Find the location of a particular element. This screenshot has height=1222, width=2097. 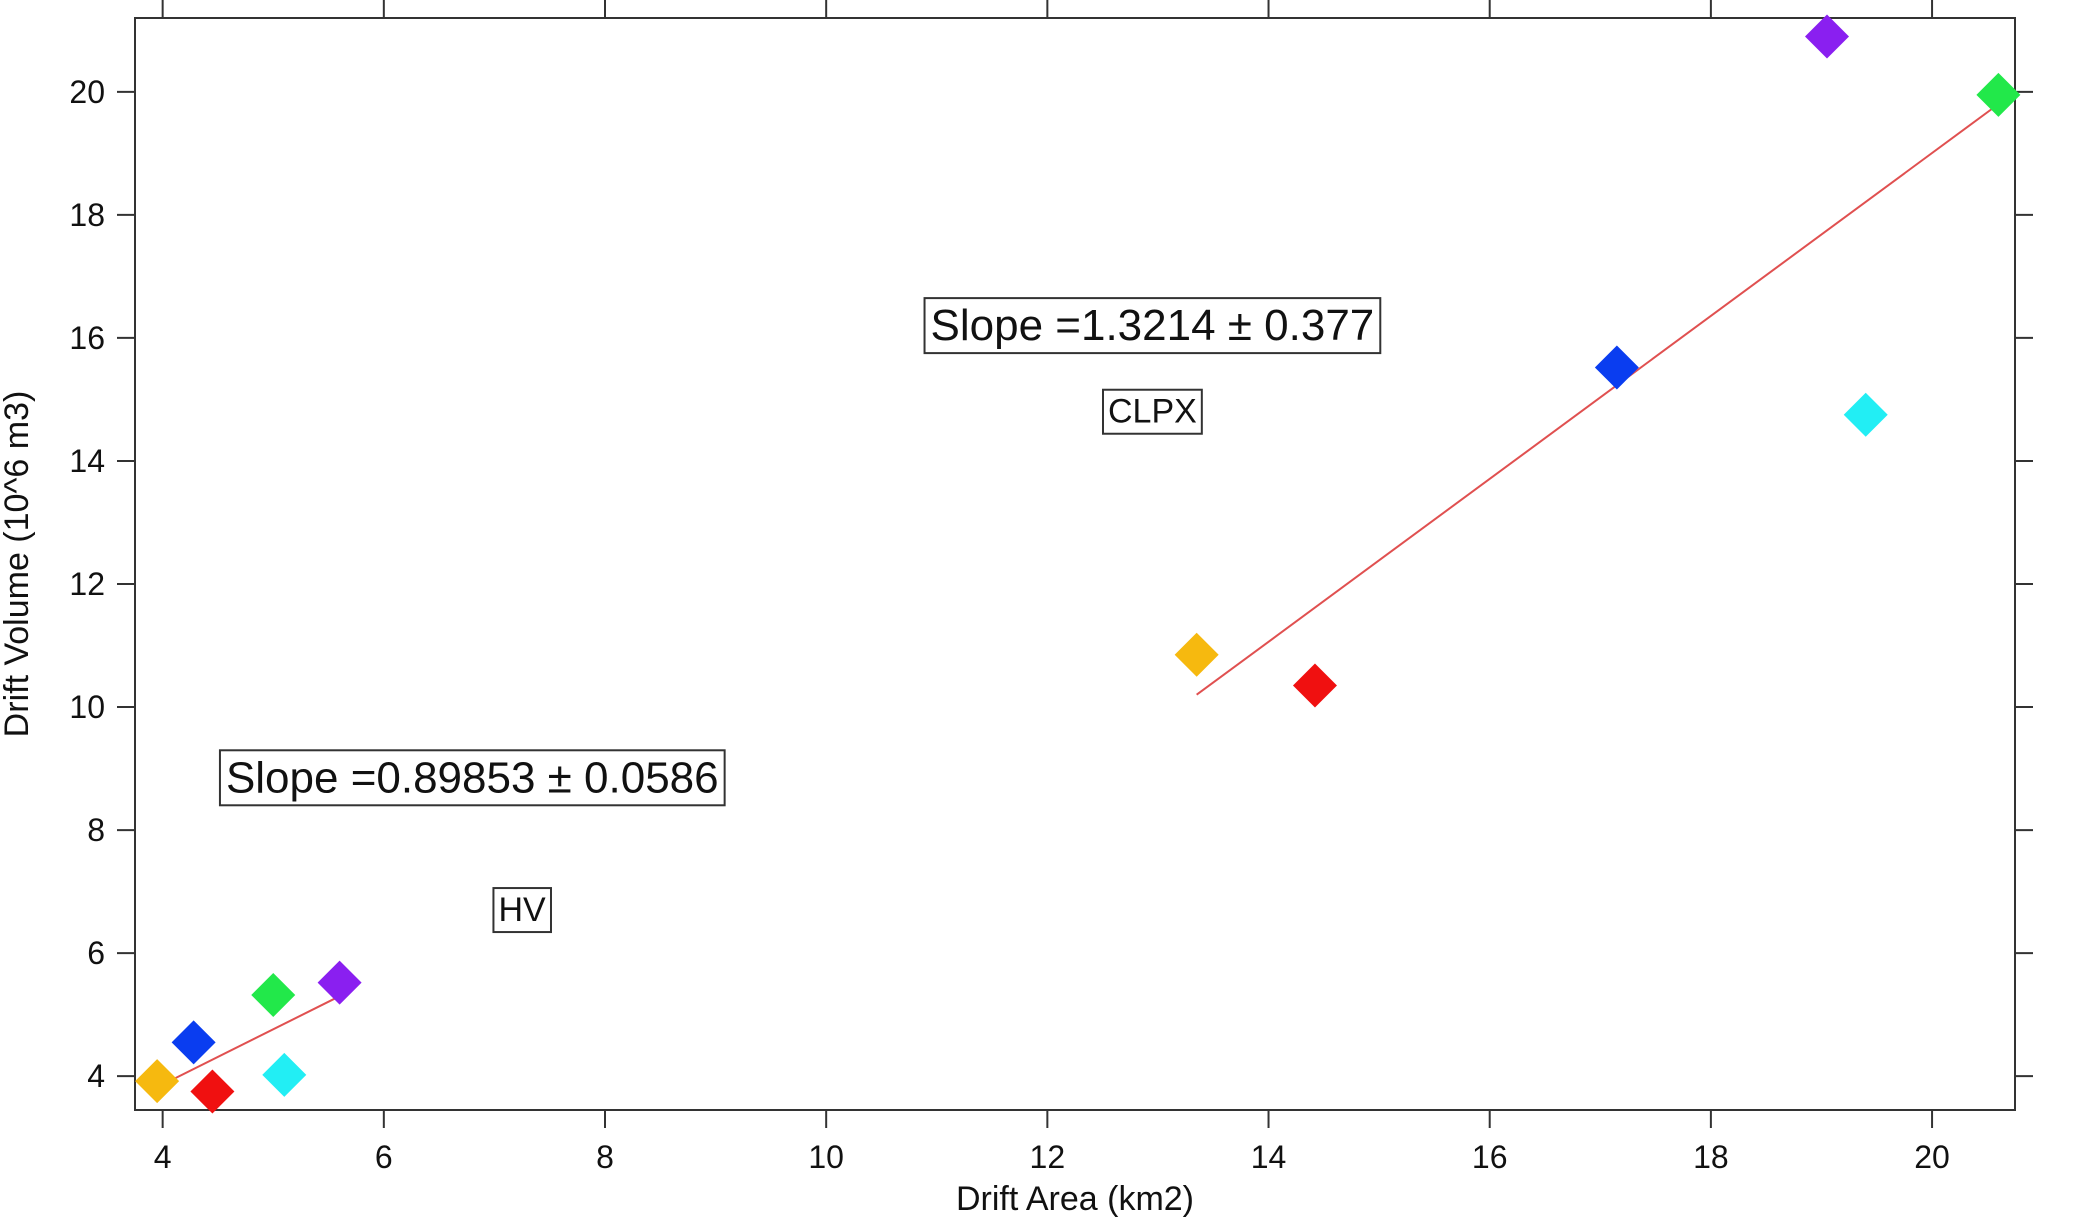

annotation-box: Slope =0.89853 ± 0.0586 is located at coordinates (472, 778).